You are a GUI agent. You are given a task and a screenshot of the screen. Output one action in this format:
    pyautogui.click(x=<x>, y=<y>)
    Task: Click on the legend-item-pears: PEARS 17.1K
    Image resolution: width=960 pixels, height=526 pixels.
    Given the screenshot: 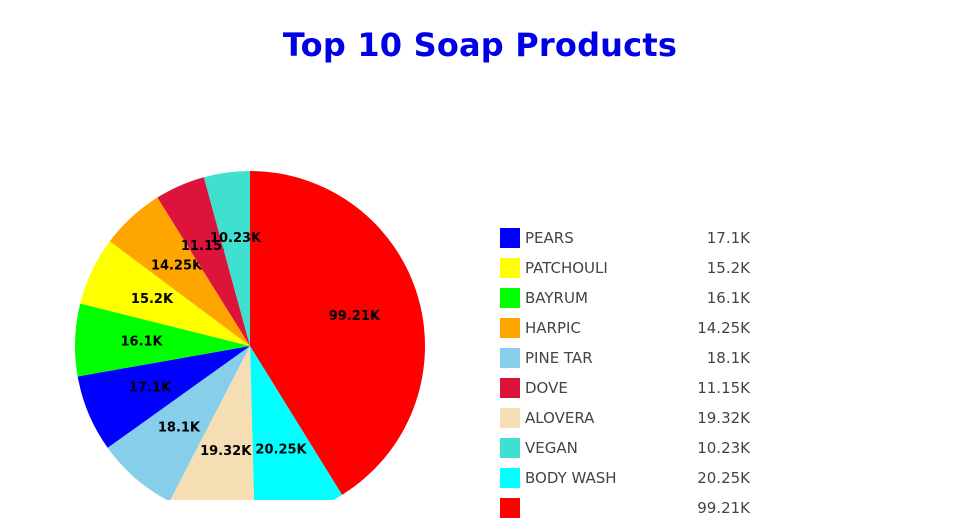 What is the action you would take?
    pyautogui.click(x=630, y=241)
    